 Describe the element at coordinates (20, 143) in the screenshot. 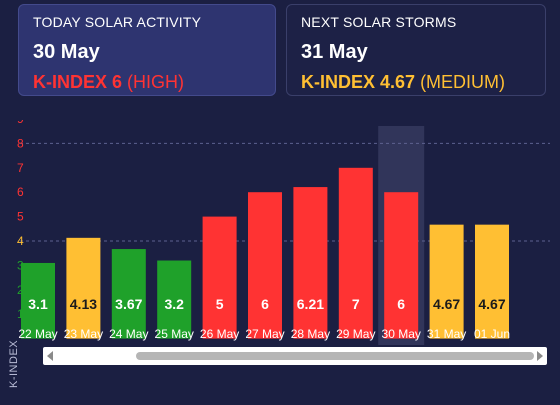

I see `y-tick-label: 8` at that location.